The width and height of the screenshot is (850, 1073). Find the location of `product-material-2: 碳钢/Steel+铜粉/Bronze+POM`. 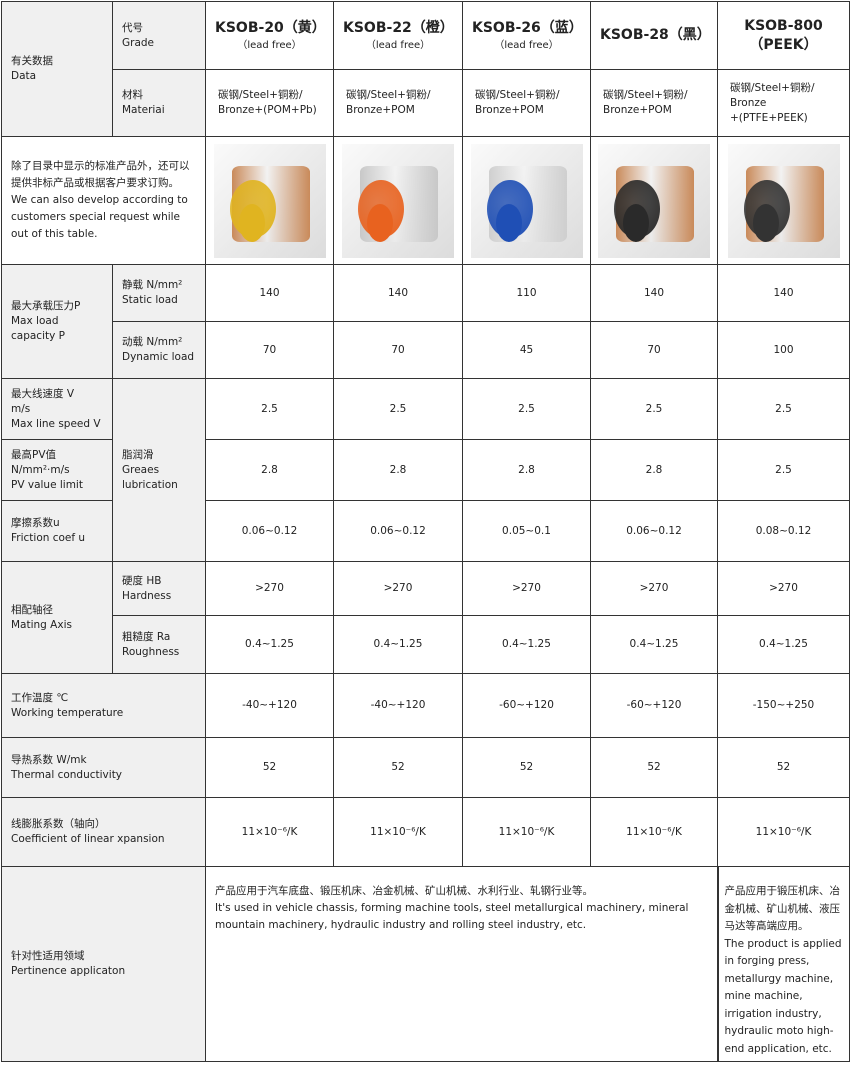

product-material-2: 碳钢/Steel+铜粉/Bronze+POM is located at coordinates (526, 103).